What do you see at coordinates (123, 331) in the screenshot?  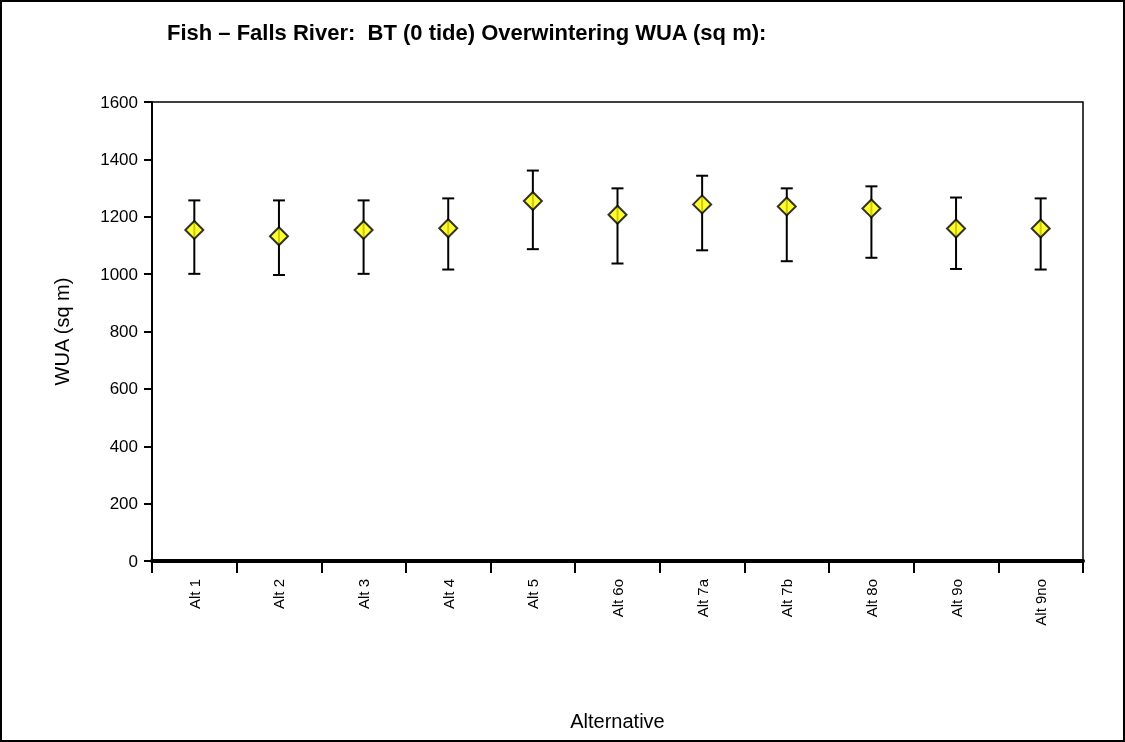 I see `y-tick-label: 800` at bounding box center [123, 331].